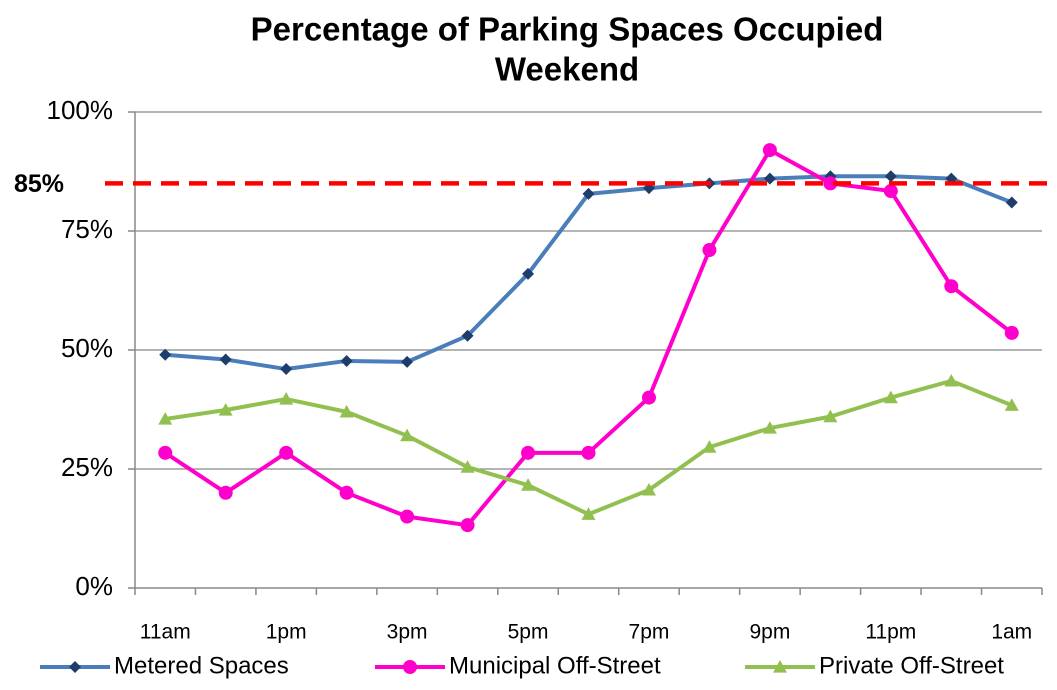 Image resolution: width=1057 pixels, height=690 pixels. Describe the element at coordinates (87, 467) in the screenshot. I see `y-tick-label: 25%` at that location.